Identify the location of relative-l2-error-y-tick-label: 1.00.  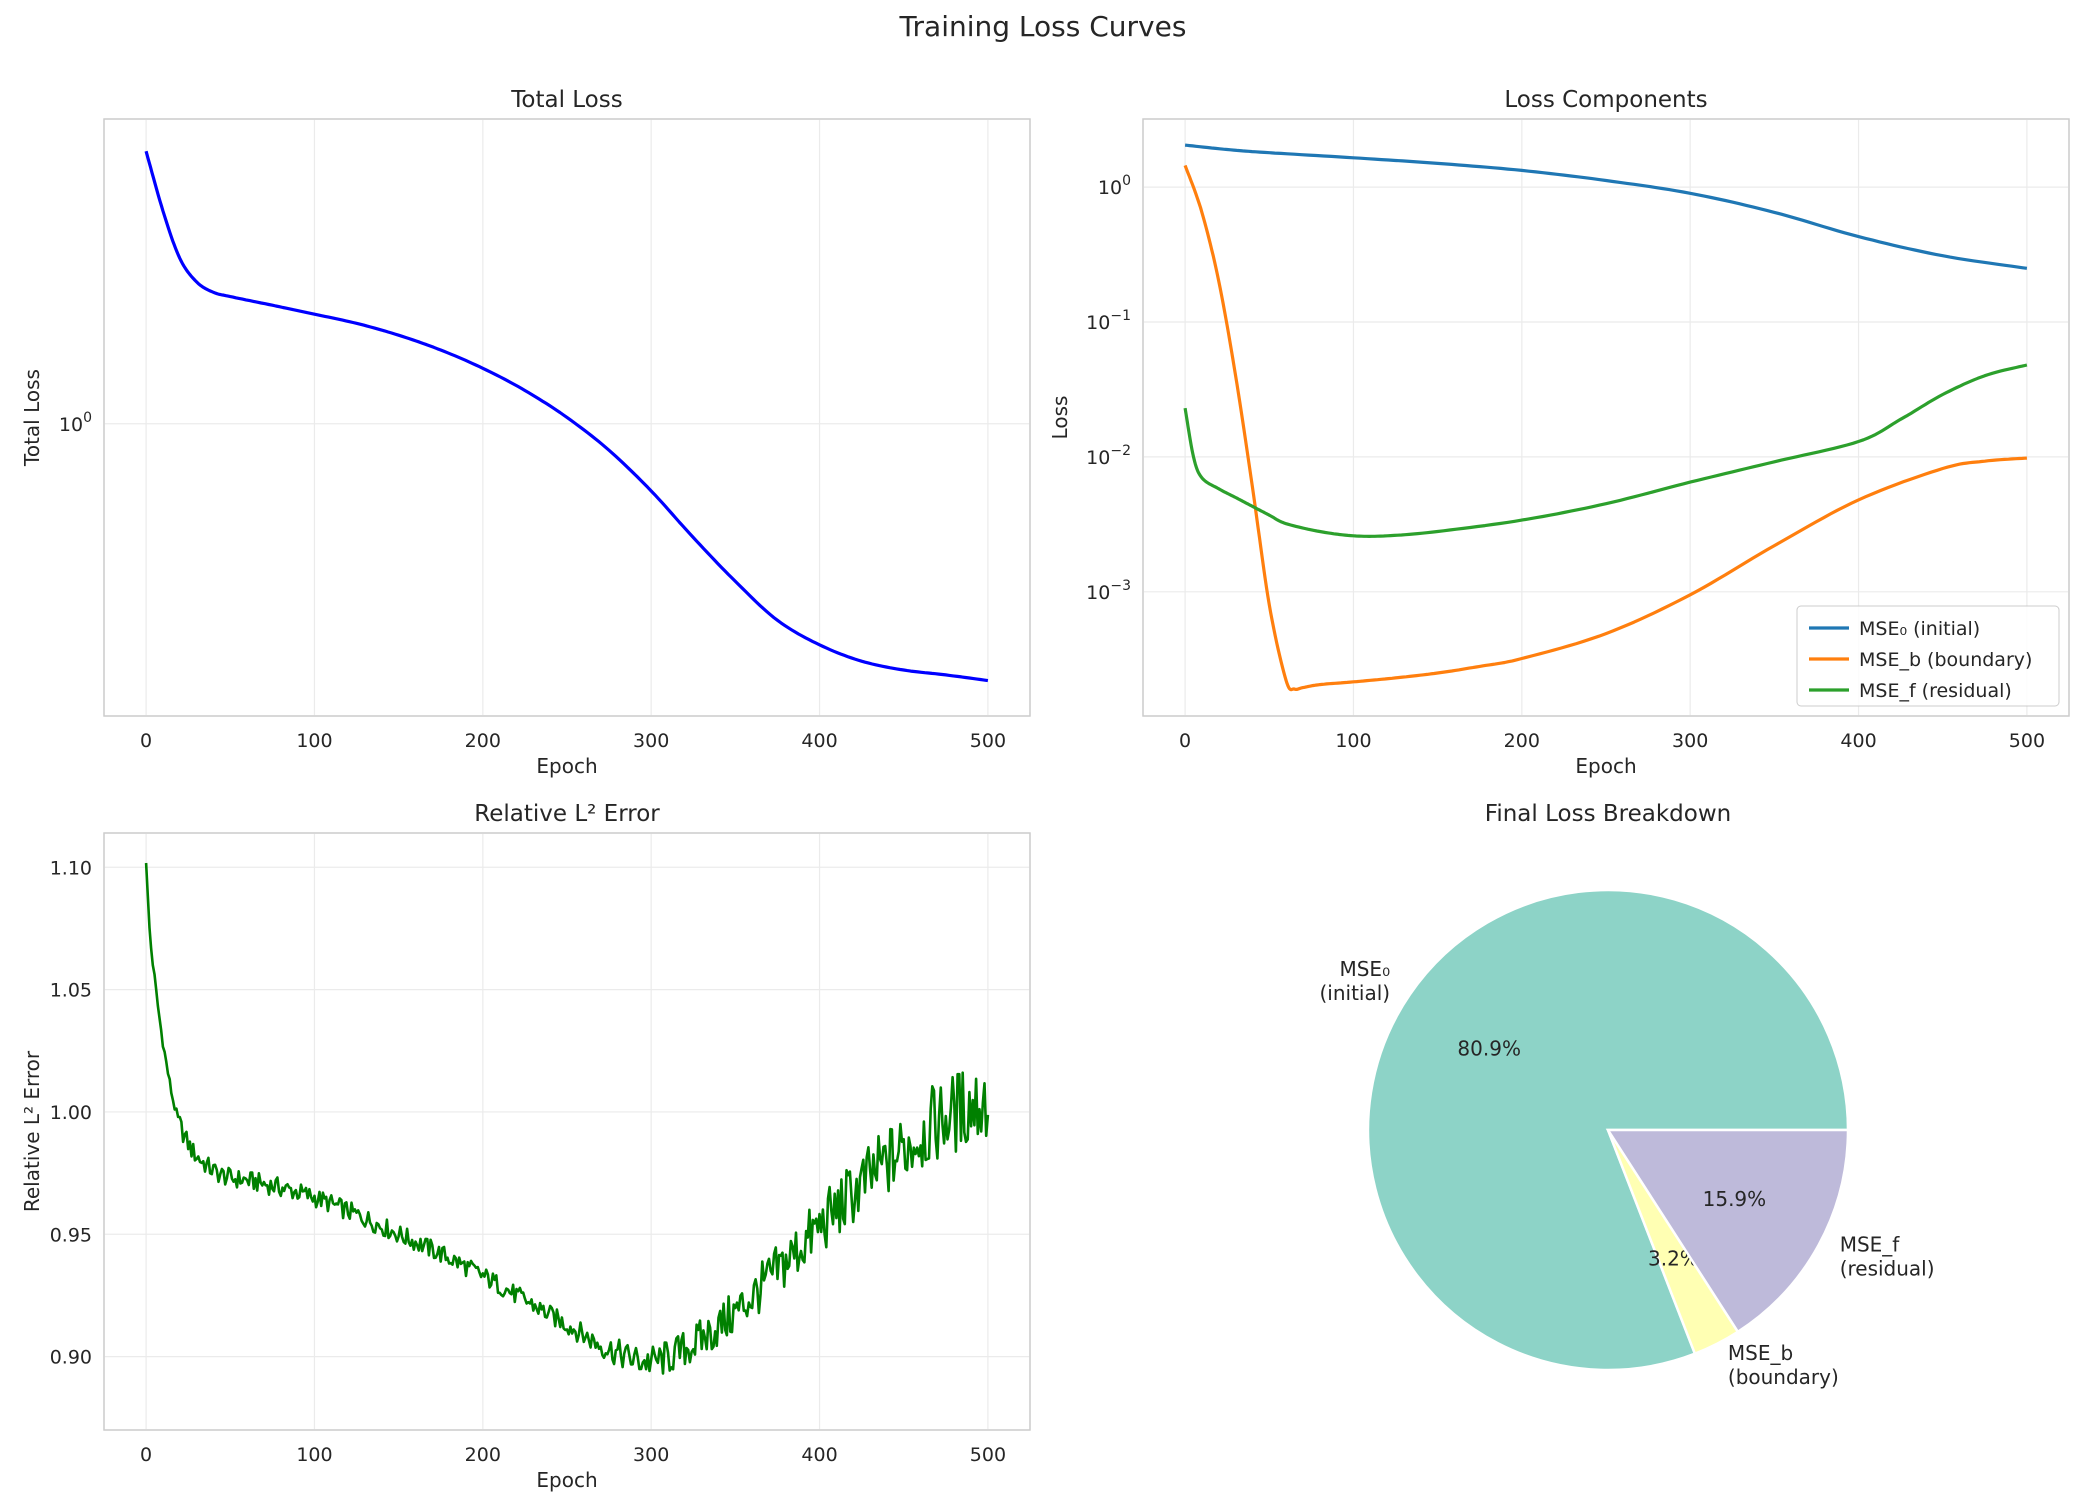
(71, 1113).